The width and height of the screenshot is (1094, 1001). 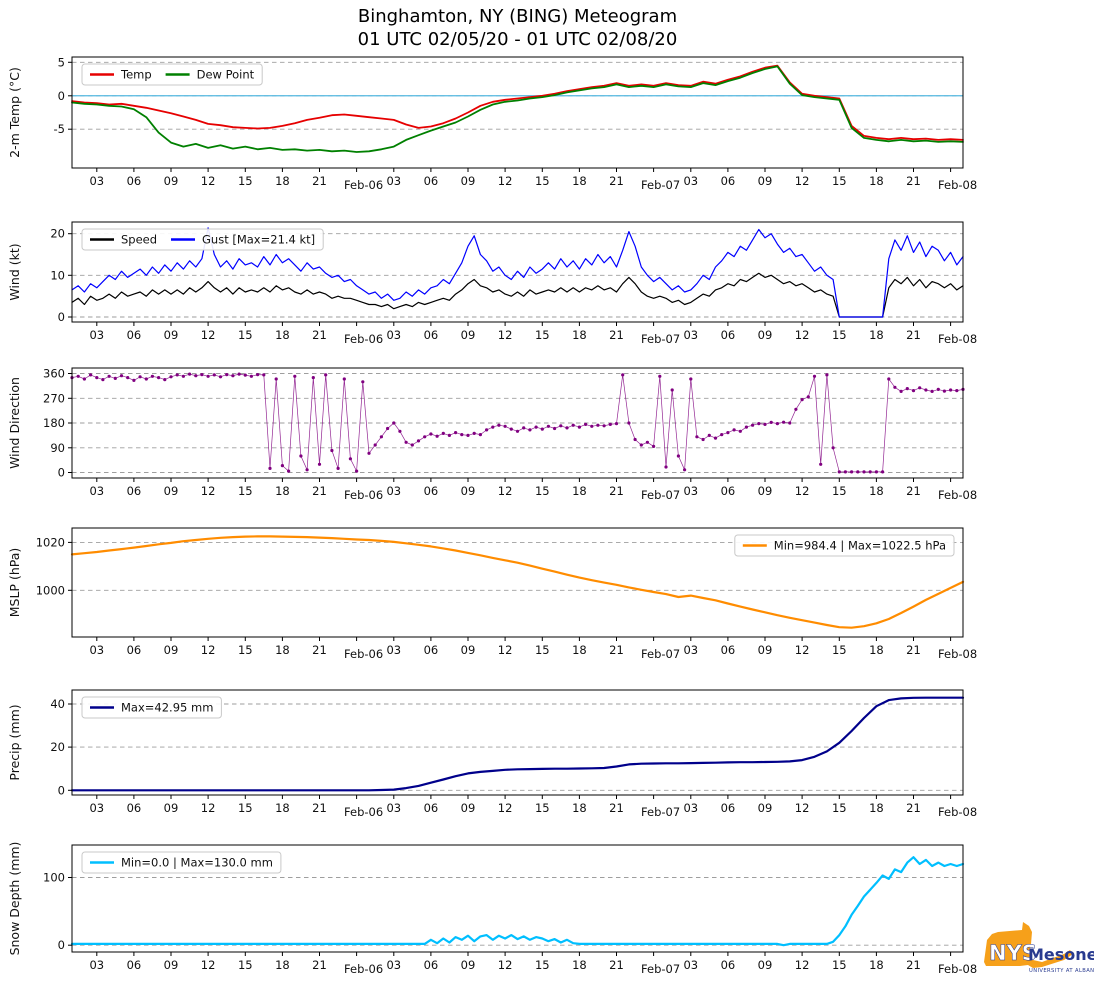 What do you see at coordinates (151, 707) in the screenshot?
I see `legend-precip: Max=42.95 mm` at bounding box center [151, 707].